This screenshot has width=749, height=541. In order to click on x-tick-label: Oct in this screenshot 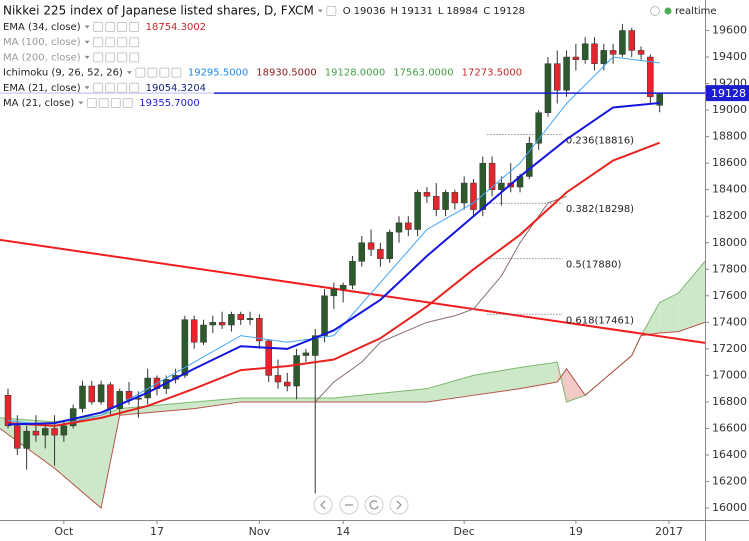, I will do `click(64, 531)`.